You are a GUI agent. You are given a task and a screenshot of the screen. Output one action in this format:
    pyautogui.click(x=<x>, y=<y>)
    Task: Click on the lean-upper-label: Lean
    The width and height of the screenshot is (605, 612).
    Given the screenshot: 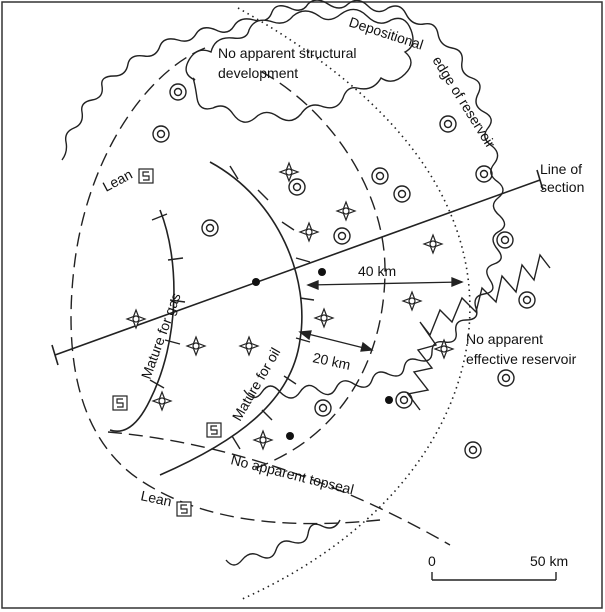 What is the action you would take?
    pyautogui.click(x=117, y=180)
    